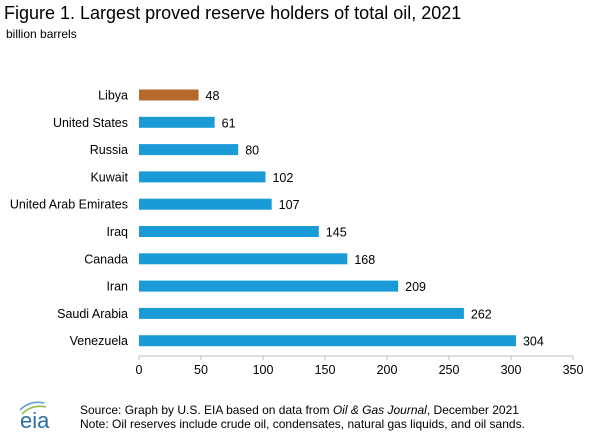 The image size is (591, 438). I want to click on data-label-4: 102, so click(282, 178).